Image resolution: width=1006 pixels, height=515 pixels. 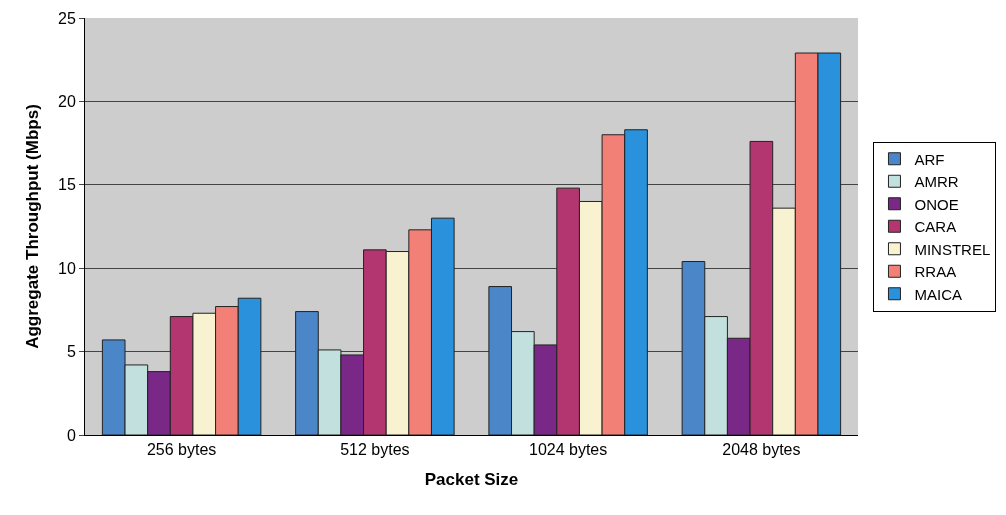 What do you see at coordinates (375, 450) in the screenshot?
I see `x-tick-label: 512 bytes` at bounding box center [375, 450].